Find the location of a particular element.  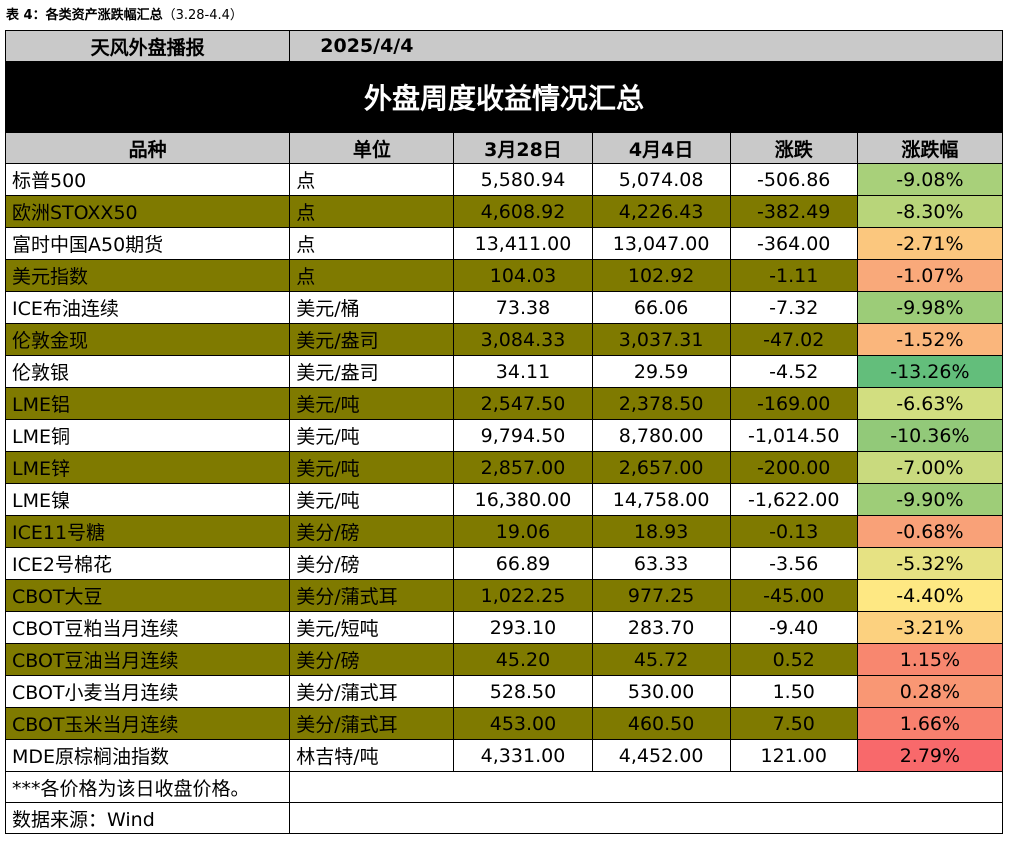

change-pct-cell: 0.28% is located at coordinates (930, 691).